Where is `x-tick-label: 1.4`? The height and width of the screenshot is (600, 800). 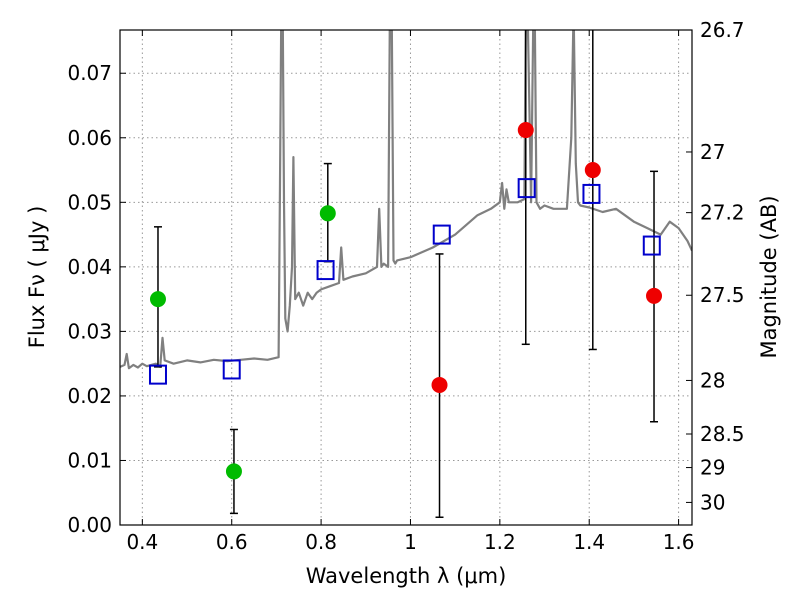 x-tick-label: 1.4 is located at coordinates (589, 542).